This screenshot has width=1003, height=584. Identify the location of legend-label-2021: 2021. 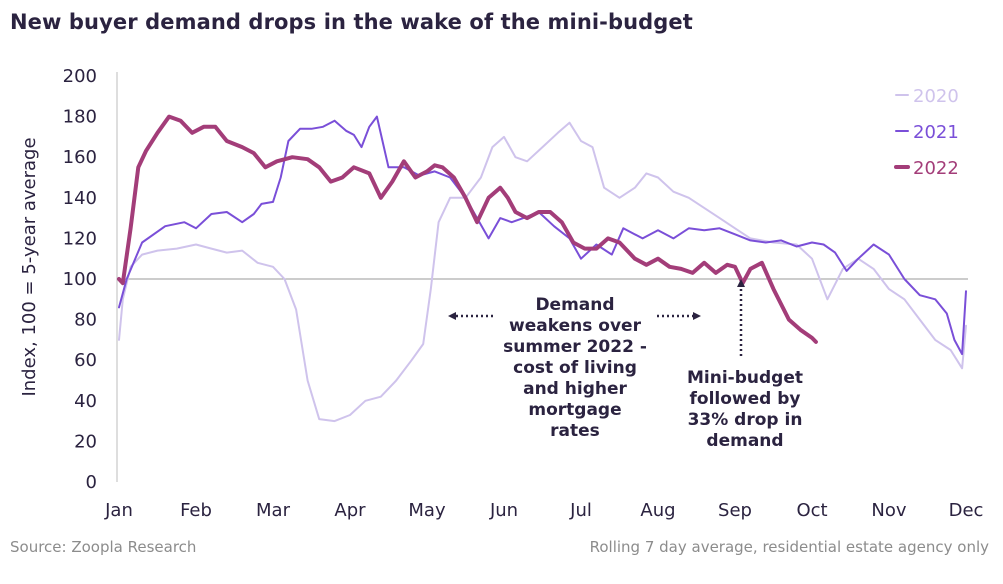
(936, 132).